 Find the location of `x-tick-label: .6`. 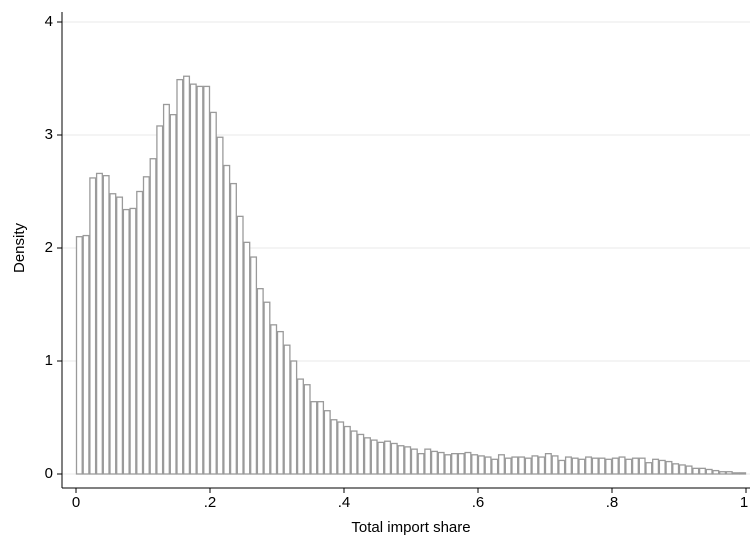

x-tick-label: .6 is located at coordinates (478, 502).